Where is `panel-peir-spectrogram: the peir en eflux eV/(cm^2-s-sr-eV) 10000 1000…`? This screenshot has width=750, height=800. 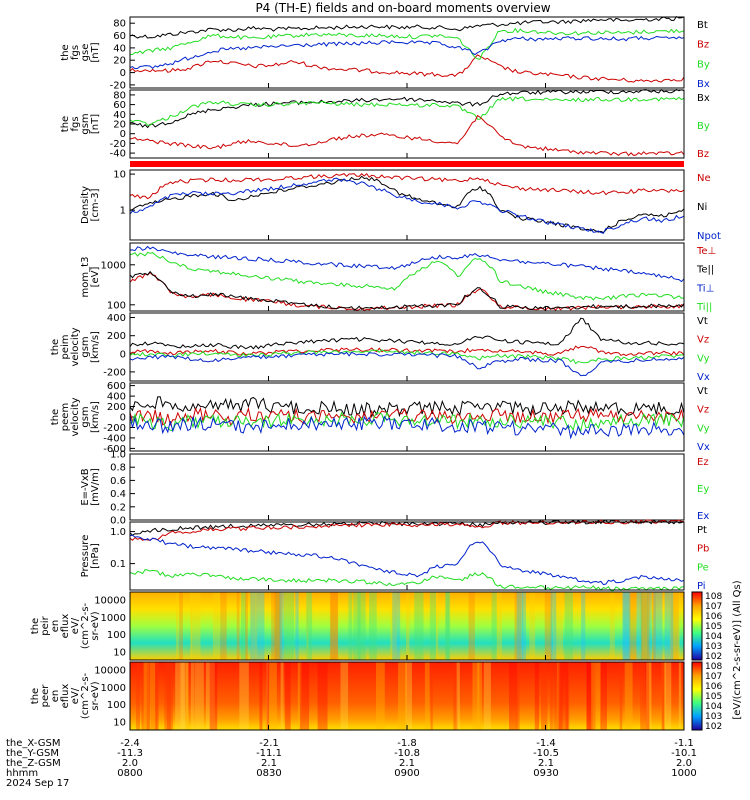 panel-peir-spectrogram: the peir en eflux eV/(cm^2-s-sr-eV) 10000 1000… is located at coordinates (357, 626).